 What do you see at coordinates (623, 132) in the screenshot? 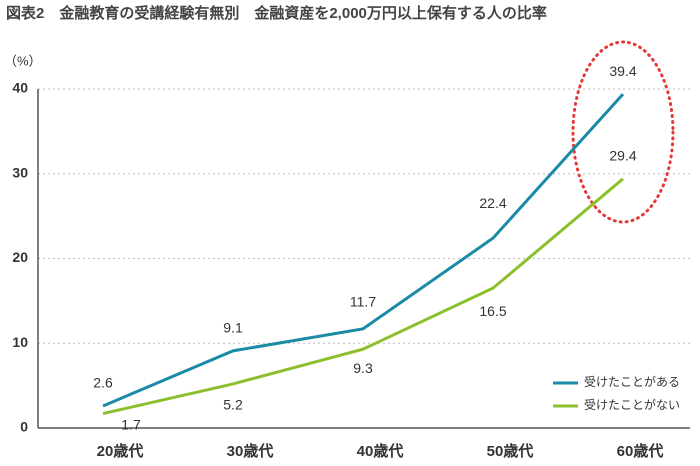
I see `highlight-ellipse` at bounding box center [623, 132].